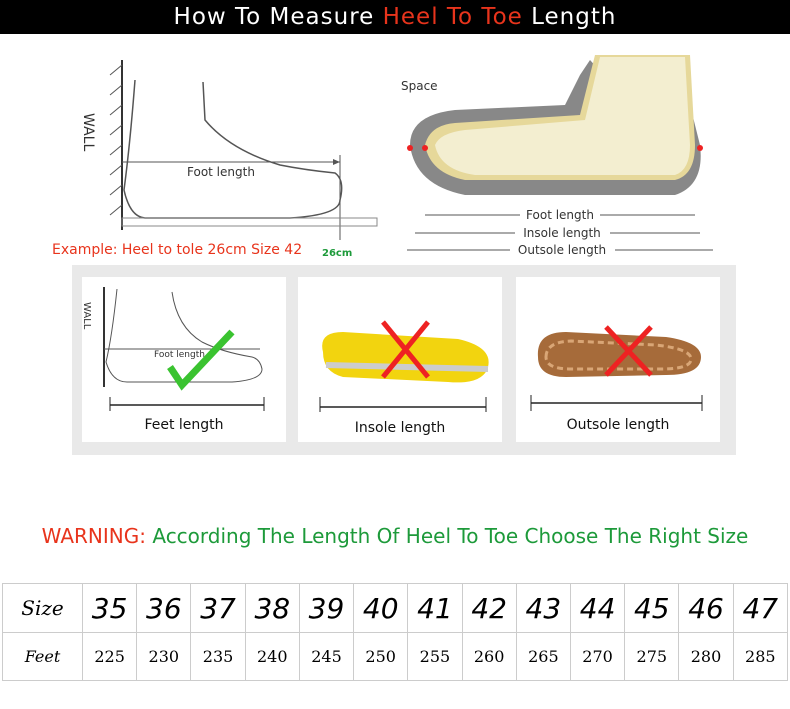 This screenshot has height=709, width=790. I want to click on feet-cell: 235, so click(218, 656).